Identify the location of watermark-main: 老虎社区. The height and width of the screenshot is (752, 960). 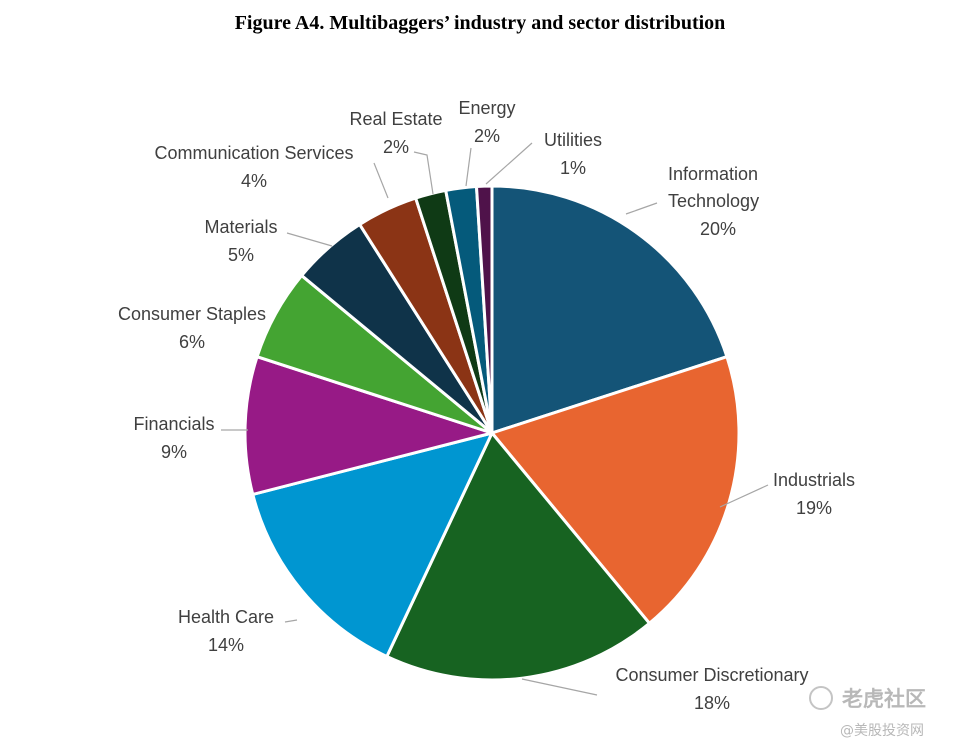
(884, 699).